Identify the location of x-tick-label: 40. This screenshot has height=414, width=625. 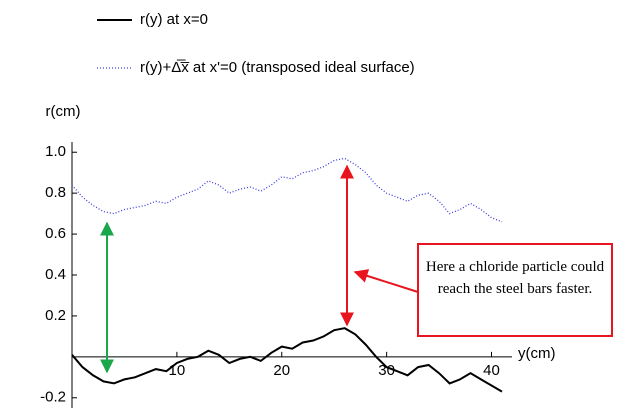
(491, 370).